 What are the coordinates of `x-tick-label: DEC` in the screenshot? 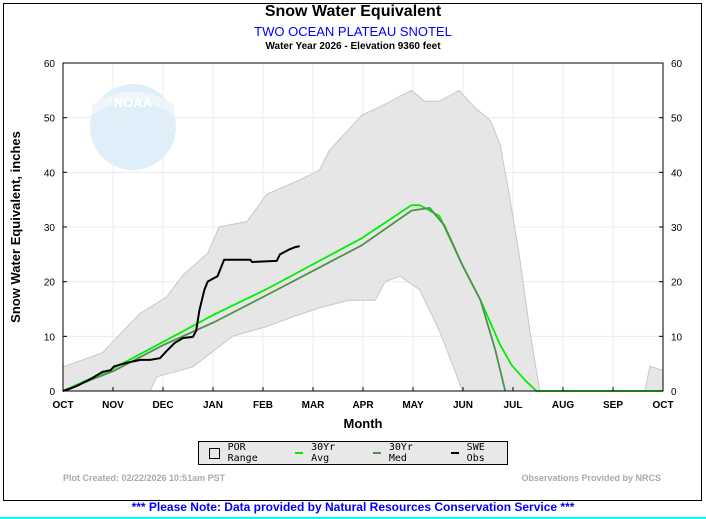 It's located at (162, 405).